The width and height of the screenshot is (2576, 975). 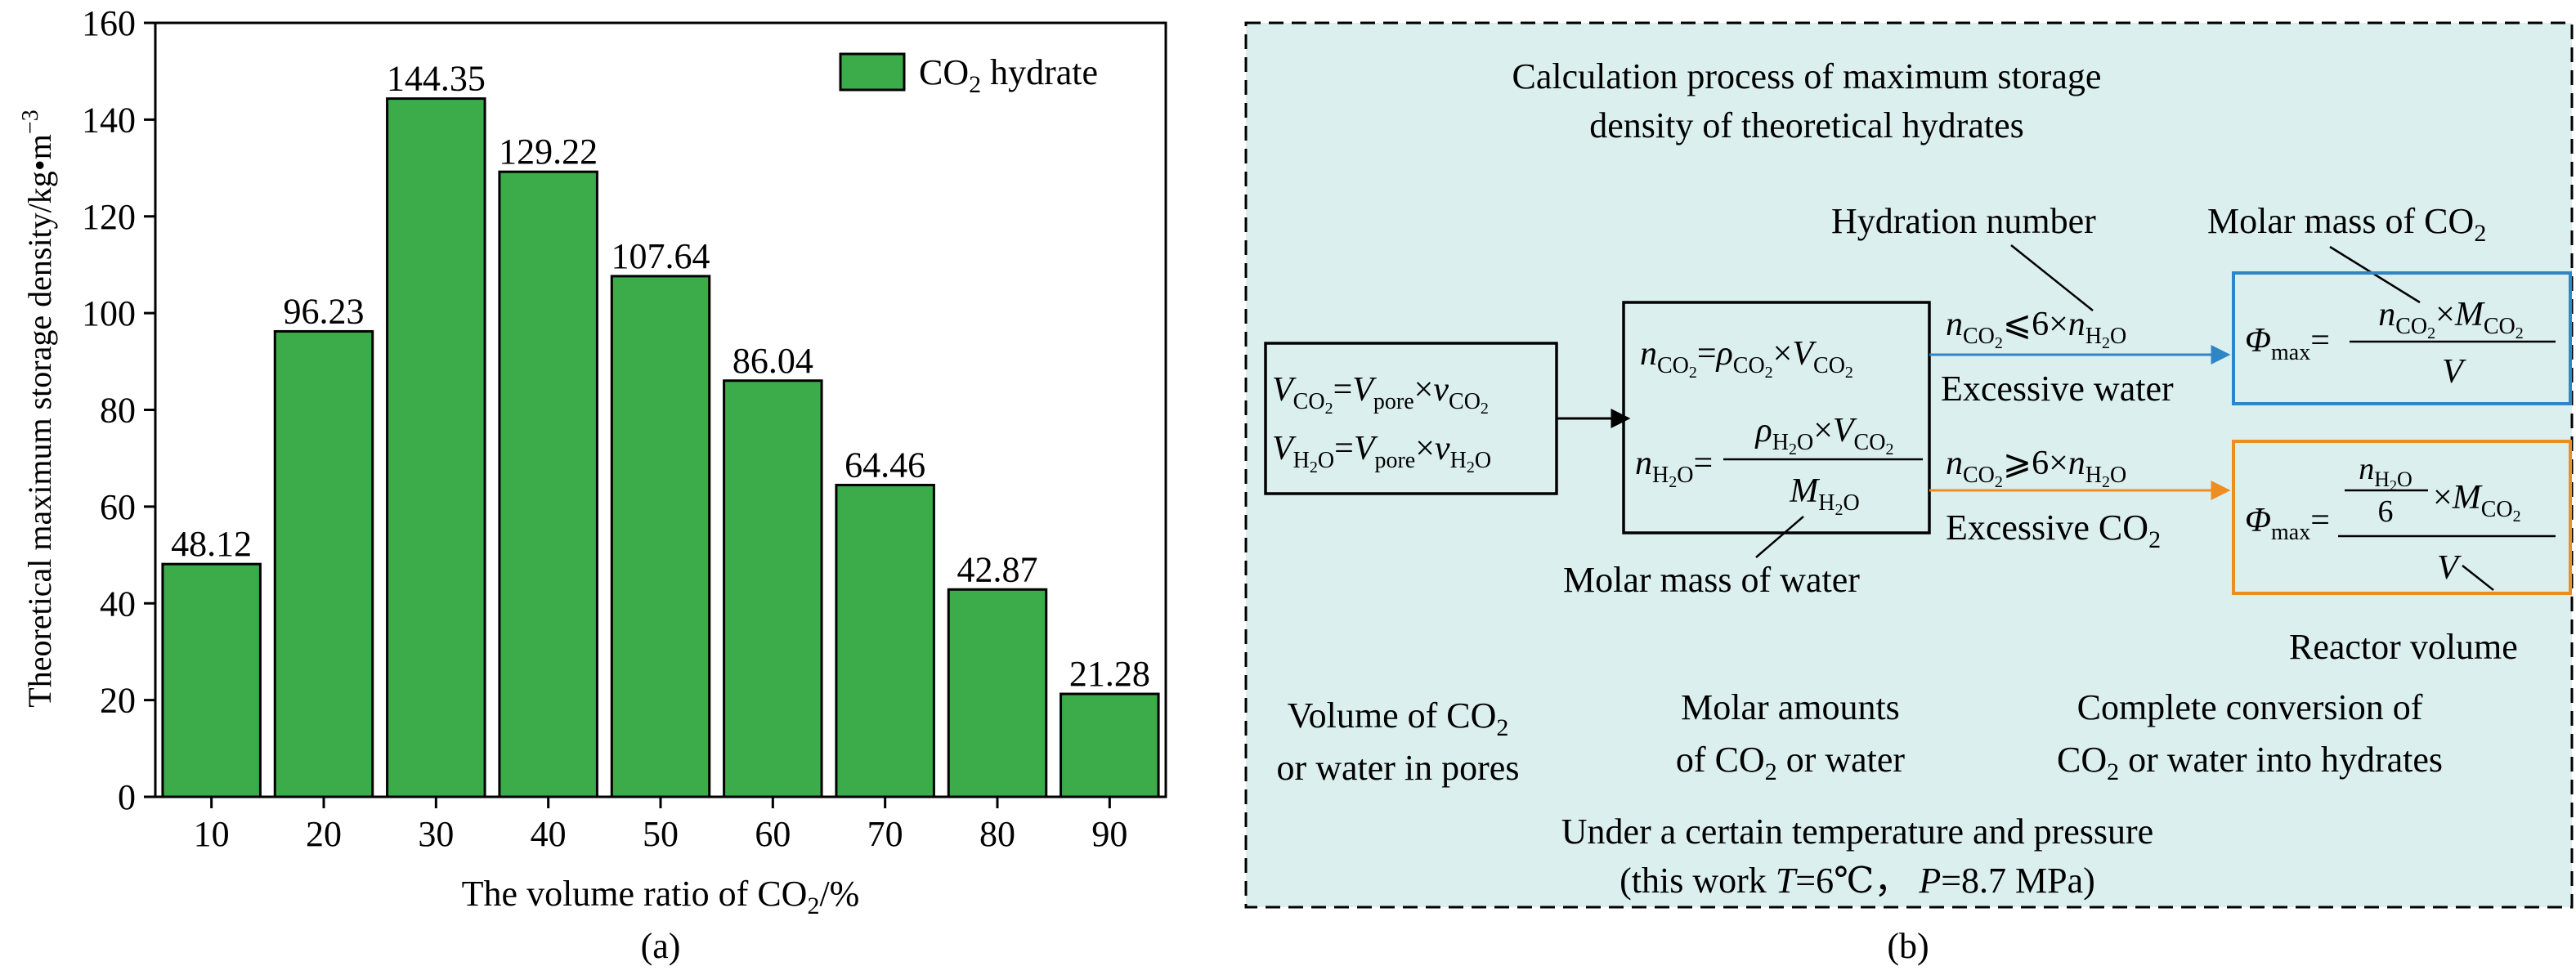 What do you see at coordinates (997, 569) in the screenshot?
I see `bar-value-label: 42.87` at bounding box center [997, 569].